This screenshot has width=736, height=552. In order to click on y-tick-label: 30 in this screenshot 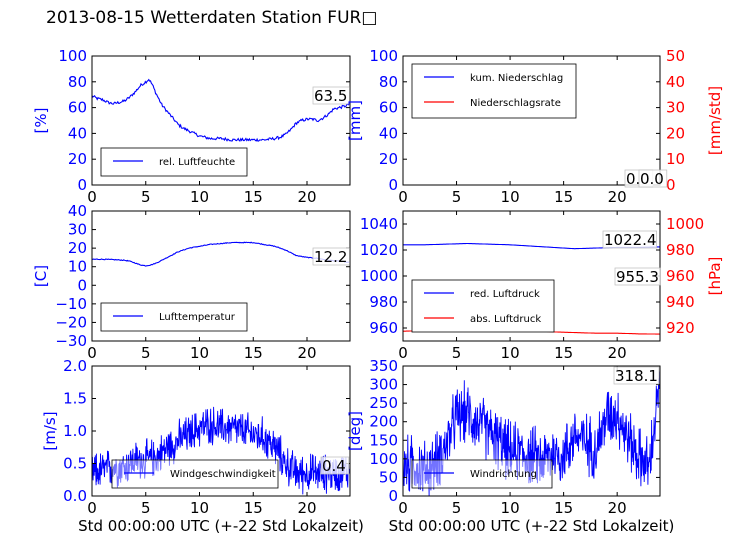, I will do `click(77, 230)`.